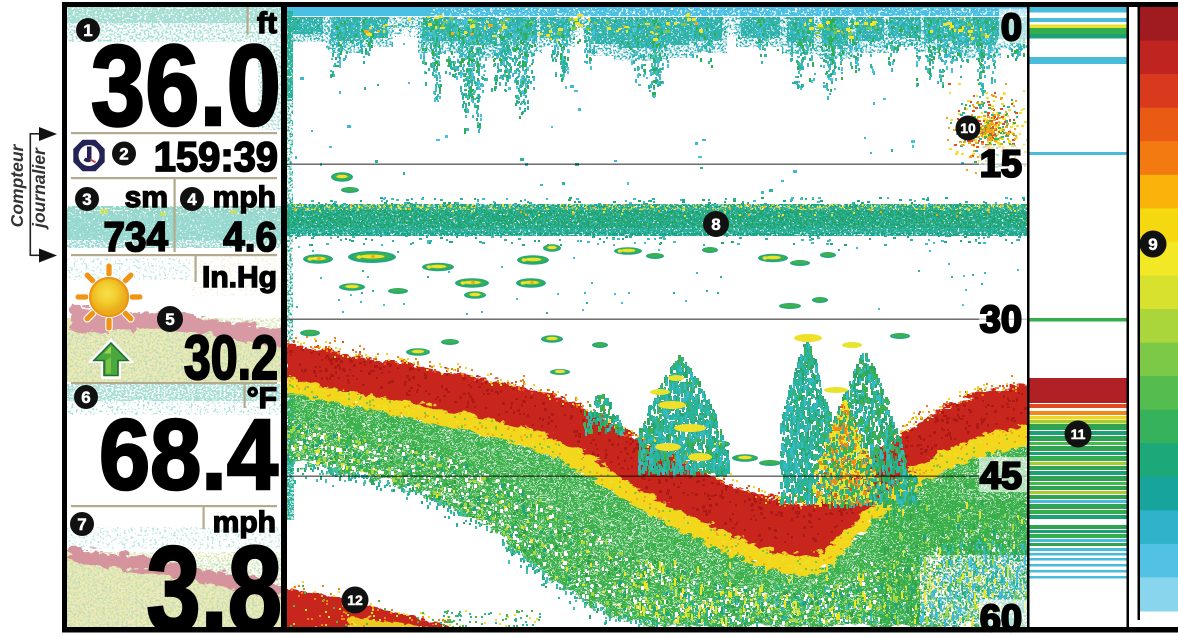  I want to click on svg-text: 7, so click(81, 524).